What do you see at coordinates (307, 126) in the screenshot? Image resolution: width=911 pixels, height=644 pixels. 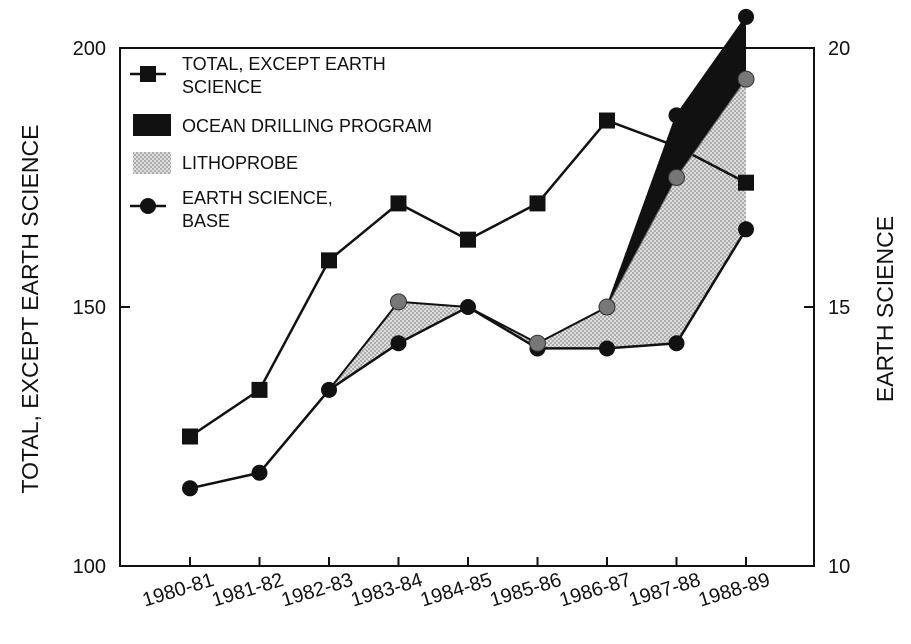 I see `legend-odp-label: OCEAN DRILLING PROGRAM` at bounding box center [307, 126].